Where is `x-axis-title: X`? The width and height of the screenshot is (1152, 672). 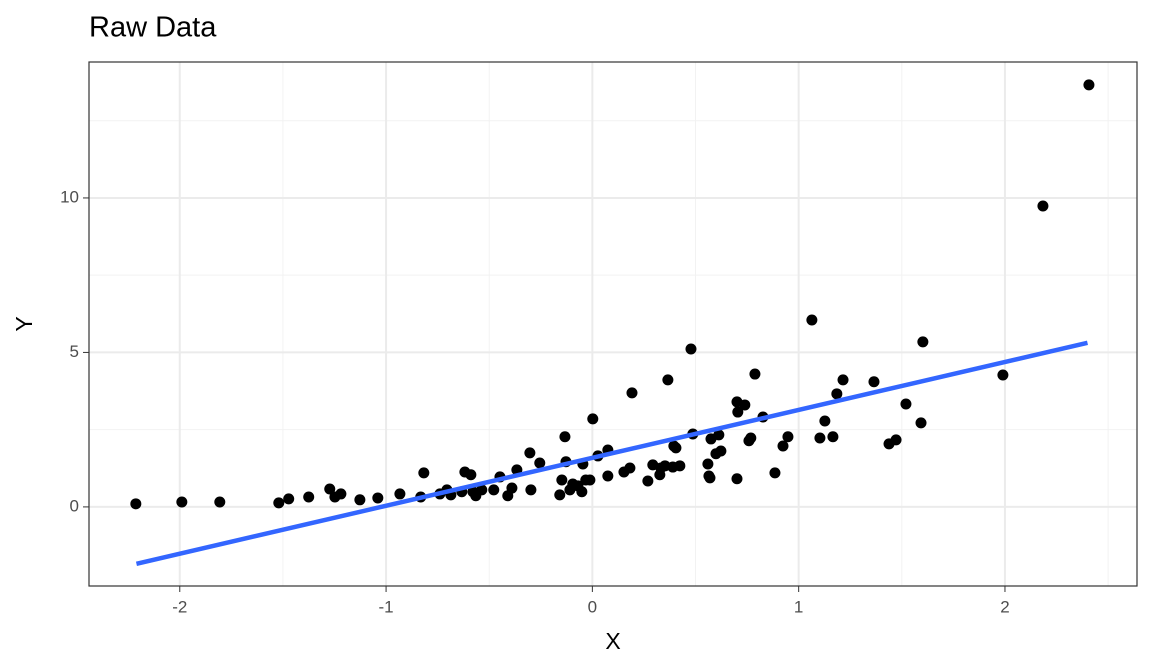 x-axis-title: X is located at coordinates (612, 641).